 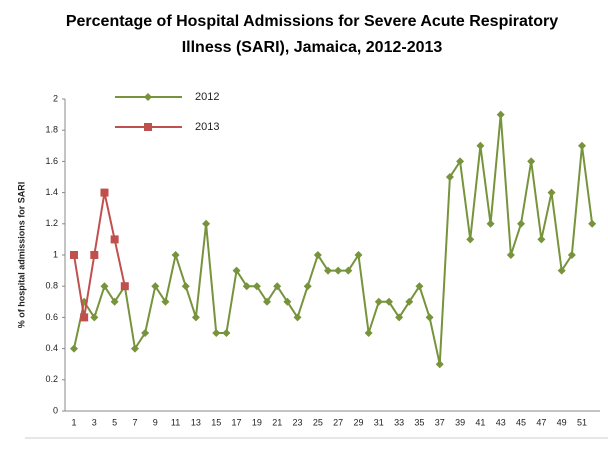 I want to click on x-tick-label: 51, so click(x=582, y=422).